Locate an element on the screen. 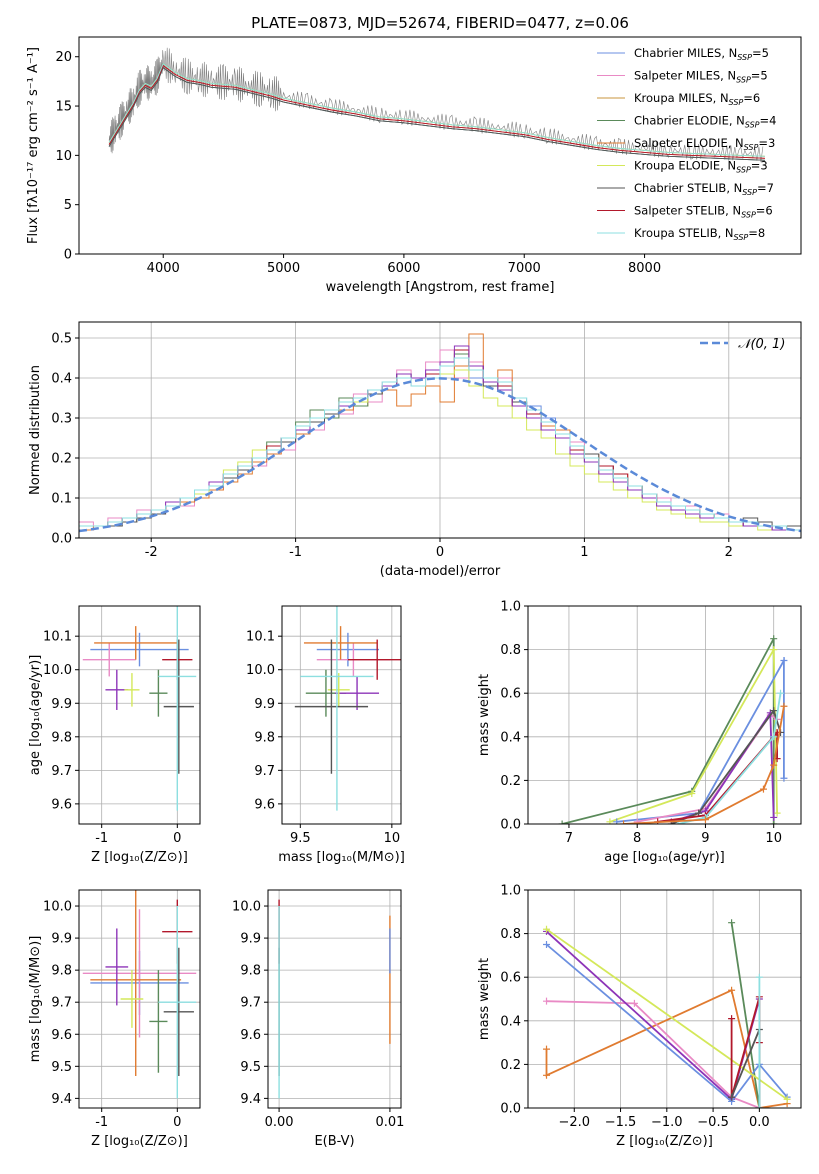 This screenshot has height=1174, width=819. y-tick-label: 0.0 is located at coordinates (61, 539).